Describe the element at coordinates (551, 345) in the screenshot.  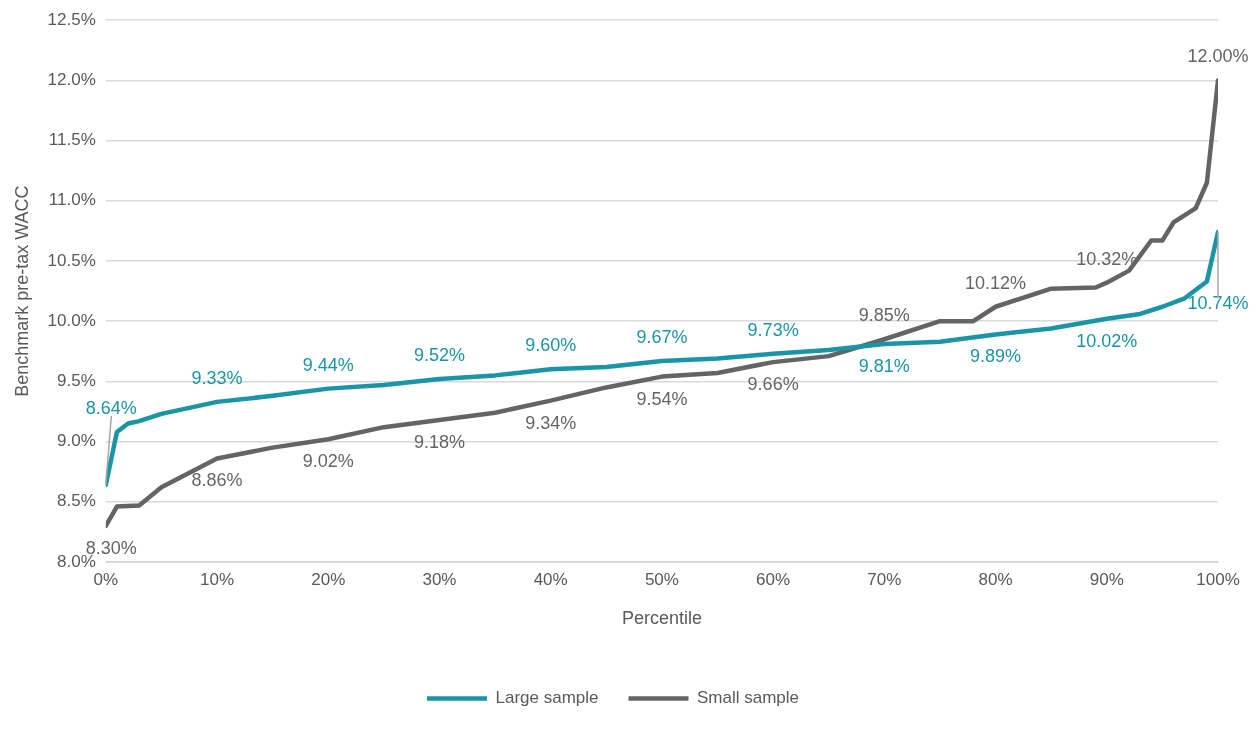
I see `data-label: 9.60%` at that location.